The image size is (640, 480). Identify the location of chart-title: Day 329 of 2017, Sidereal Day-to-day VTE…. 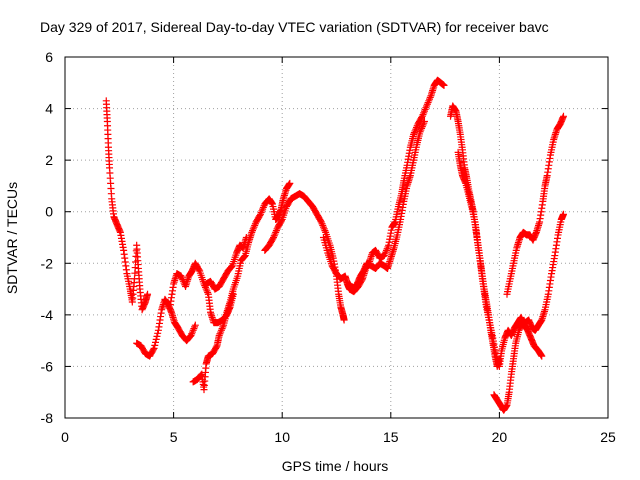
(294, 27).